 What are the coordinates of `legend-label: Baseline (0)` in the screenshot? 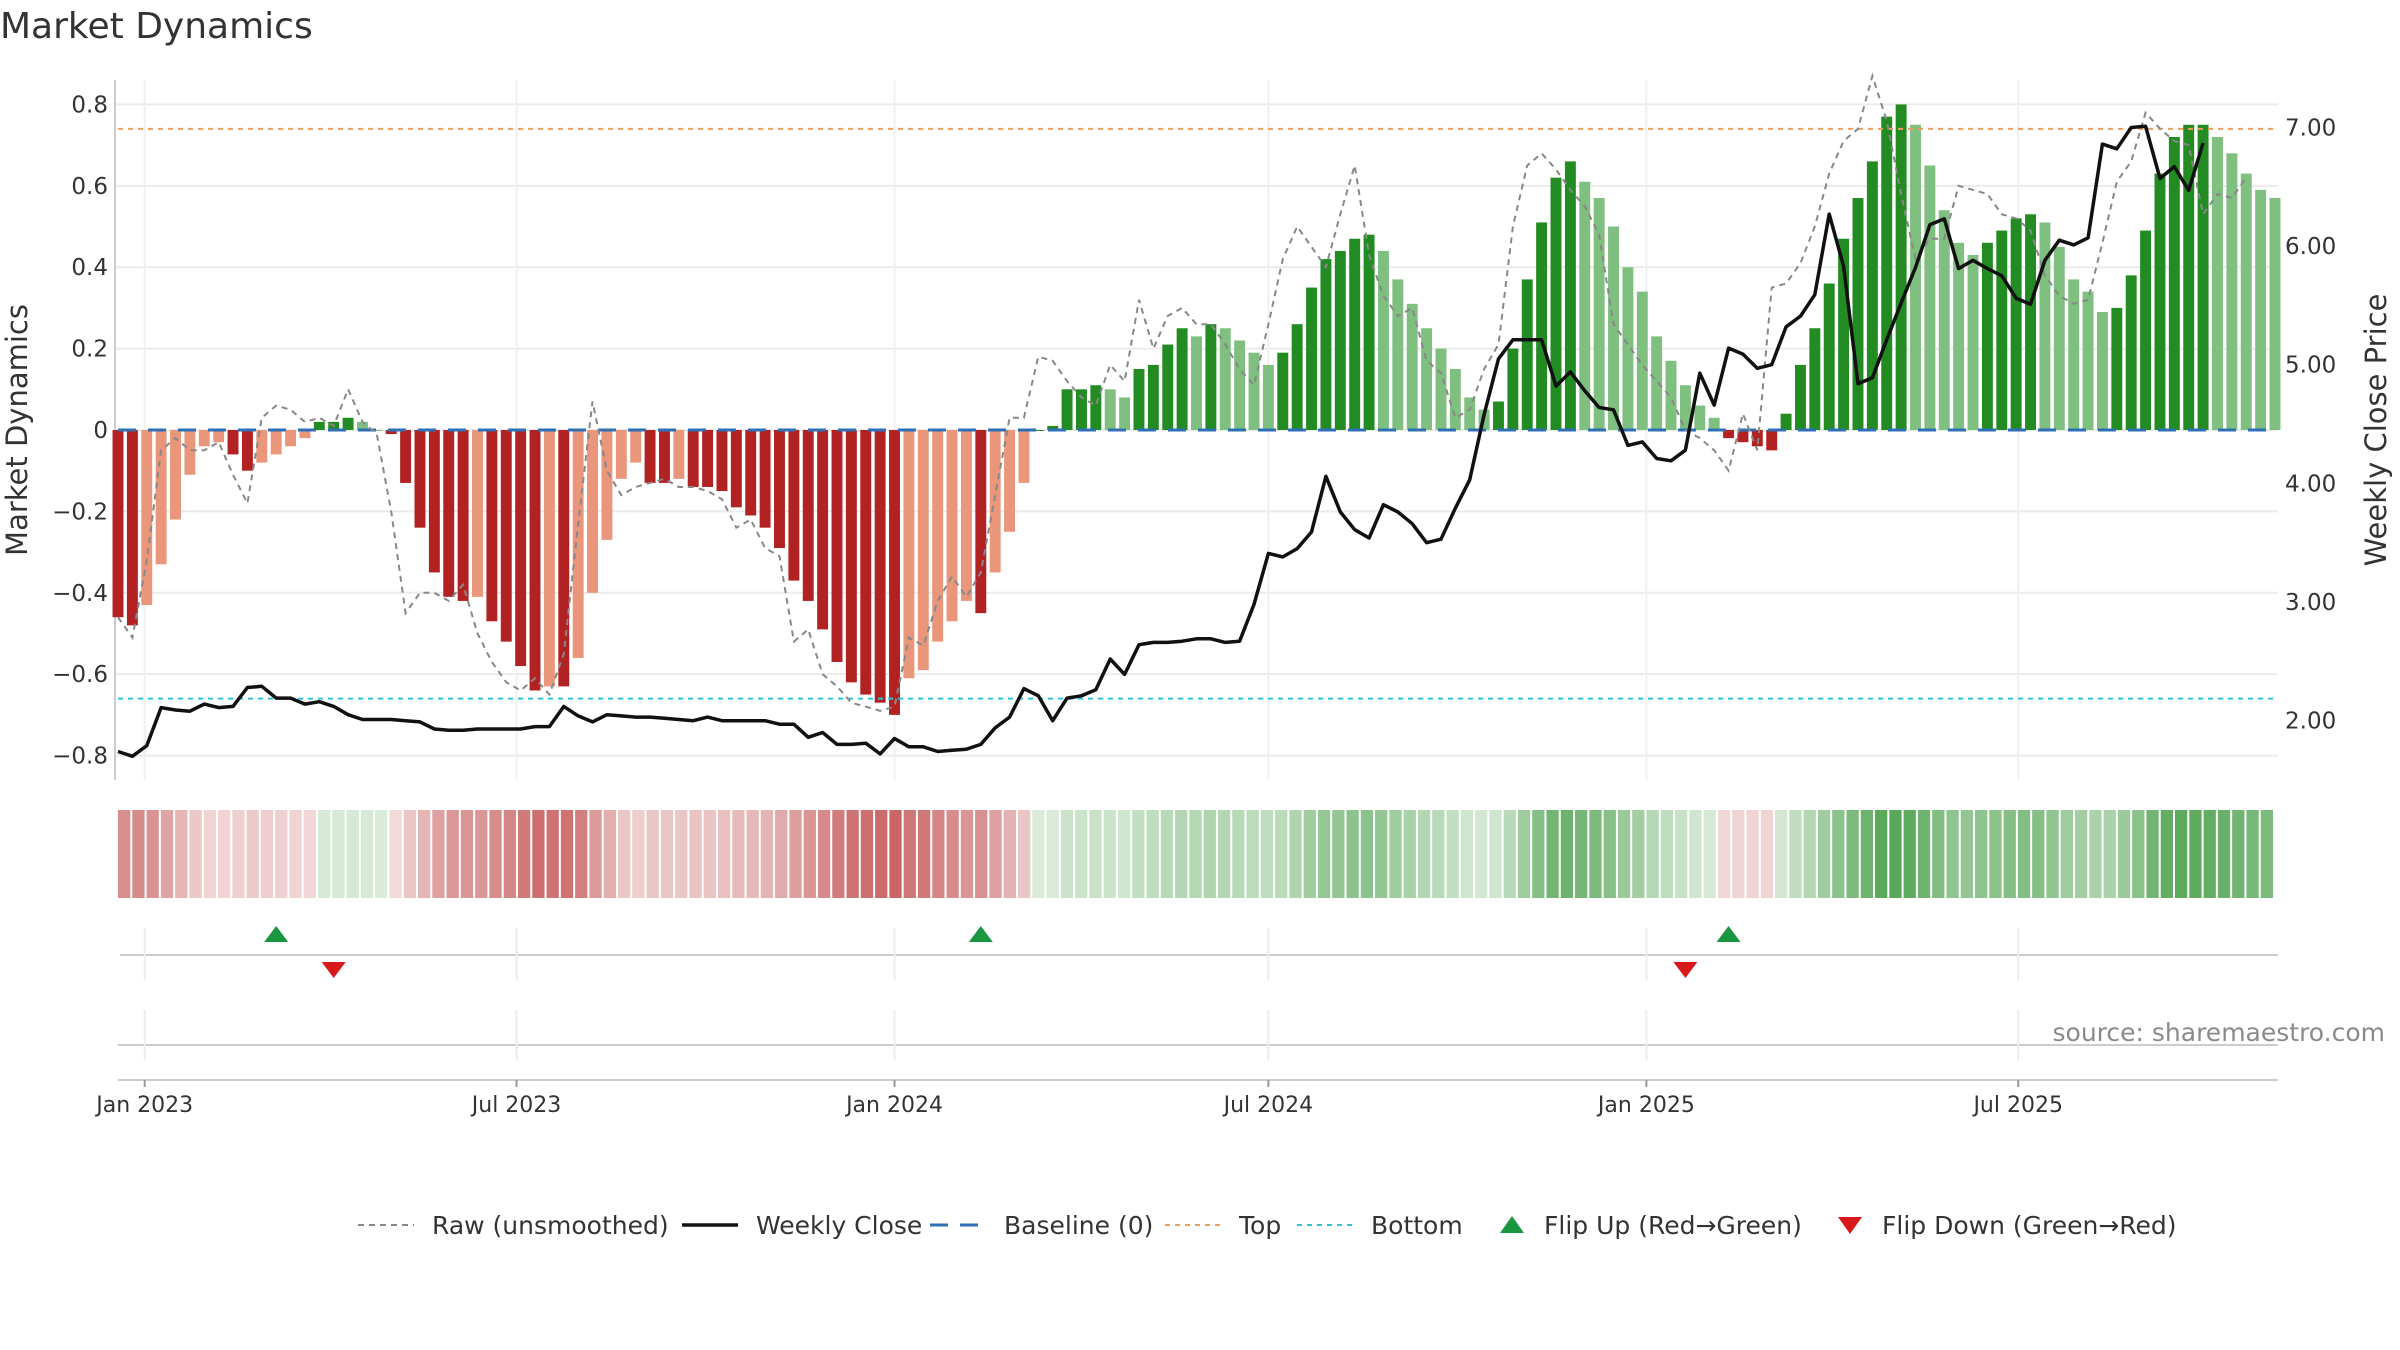 It's located at (1078, 1225).